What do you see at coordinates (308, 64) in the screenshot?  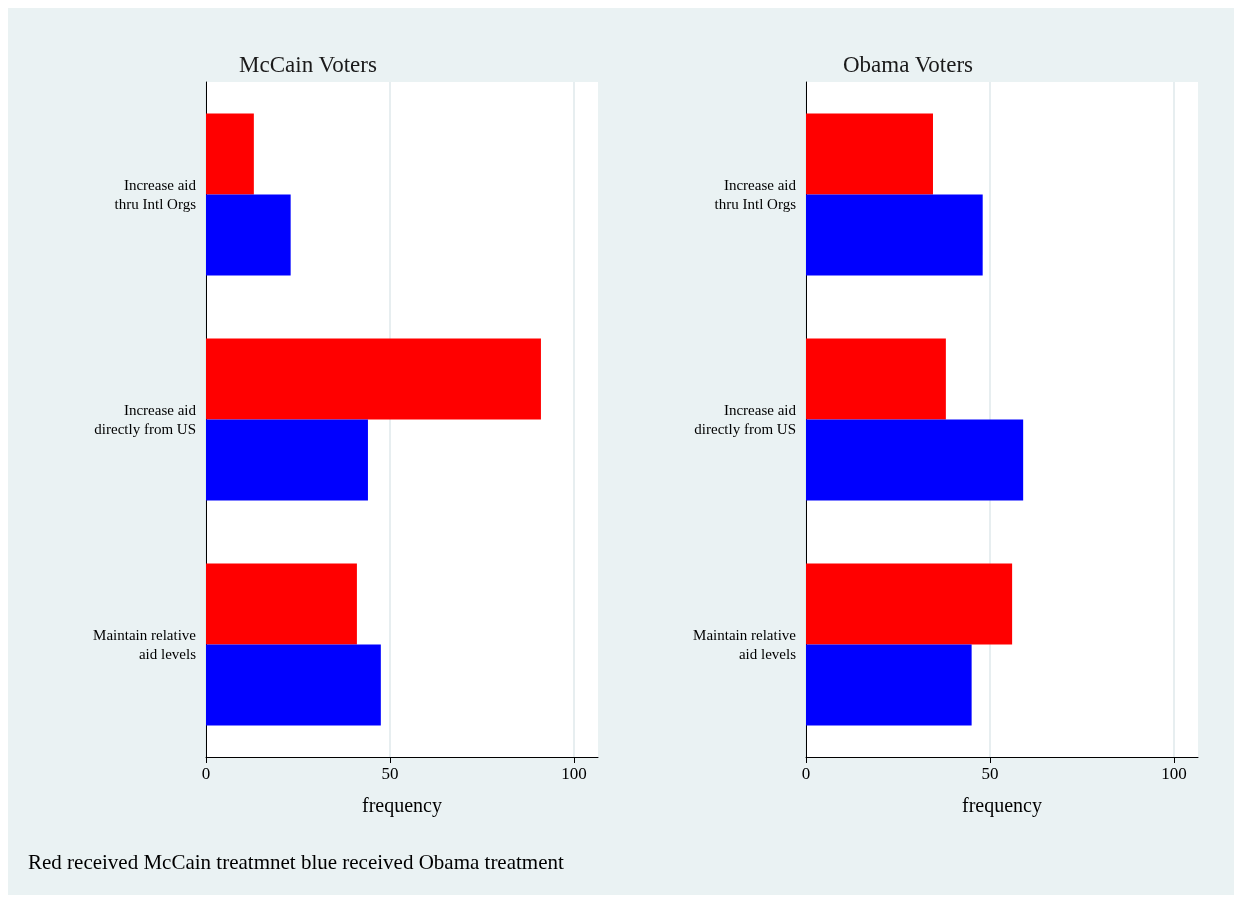 I see `chart-title: McCain Voters` at bounding box center [308, 64].